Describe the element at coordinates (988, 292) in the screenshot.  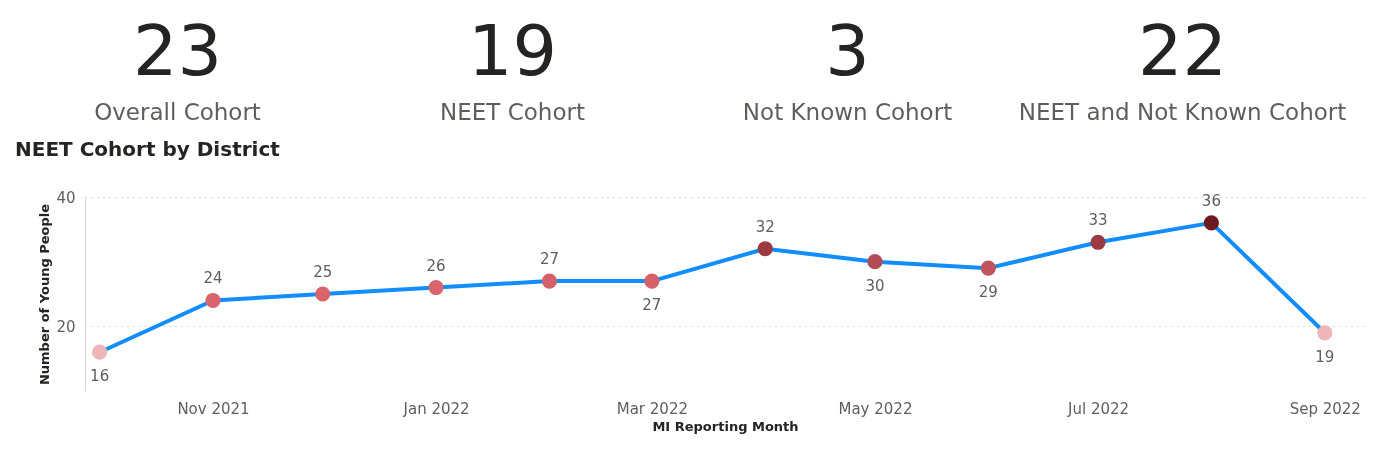
I see `data-label: 29` at that location.